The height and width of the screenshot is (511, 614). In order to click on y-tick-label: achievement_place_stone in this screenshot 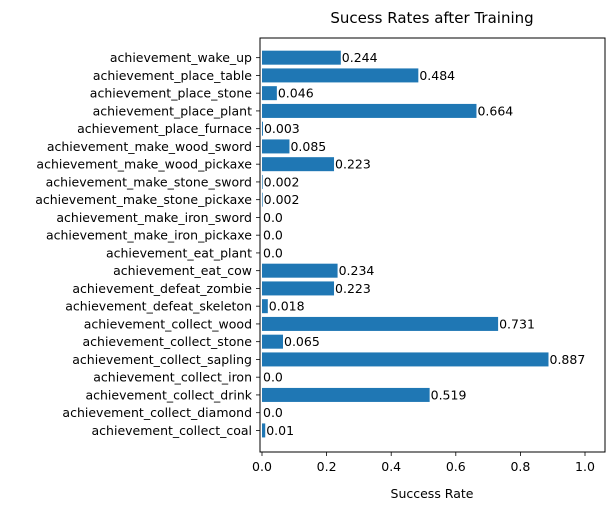, I will do `click(171, 93)`.